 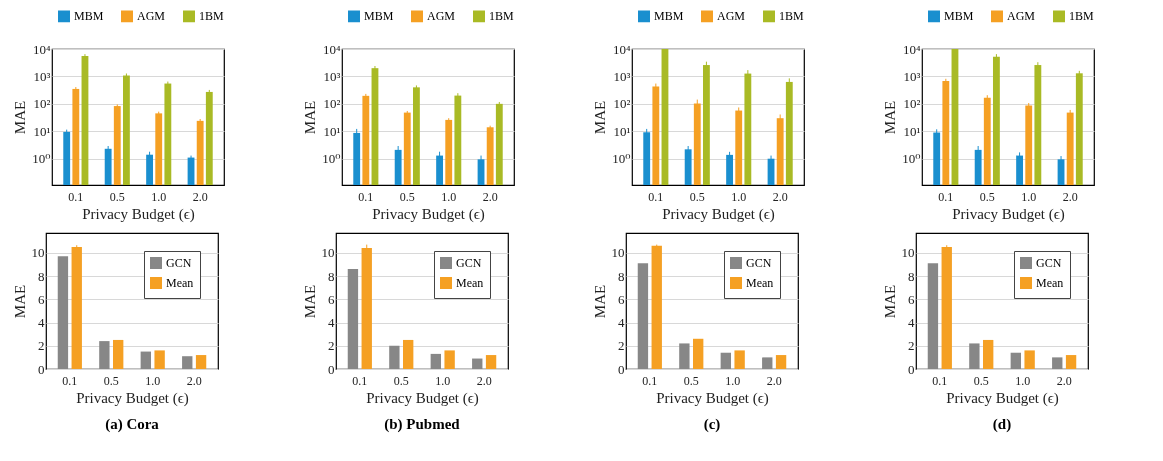 What do you see at coordinates (132, 424) in the screenshot?
I see `text: (a) Cora` at bounding box center [132, 424].